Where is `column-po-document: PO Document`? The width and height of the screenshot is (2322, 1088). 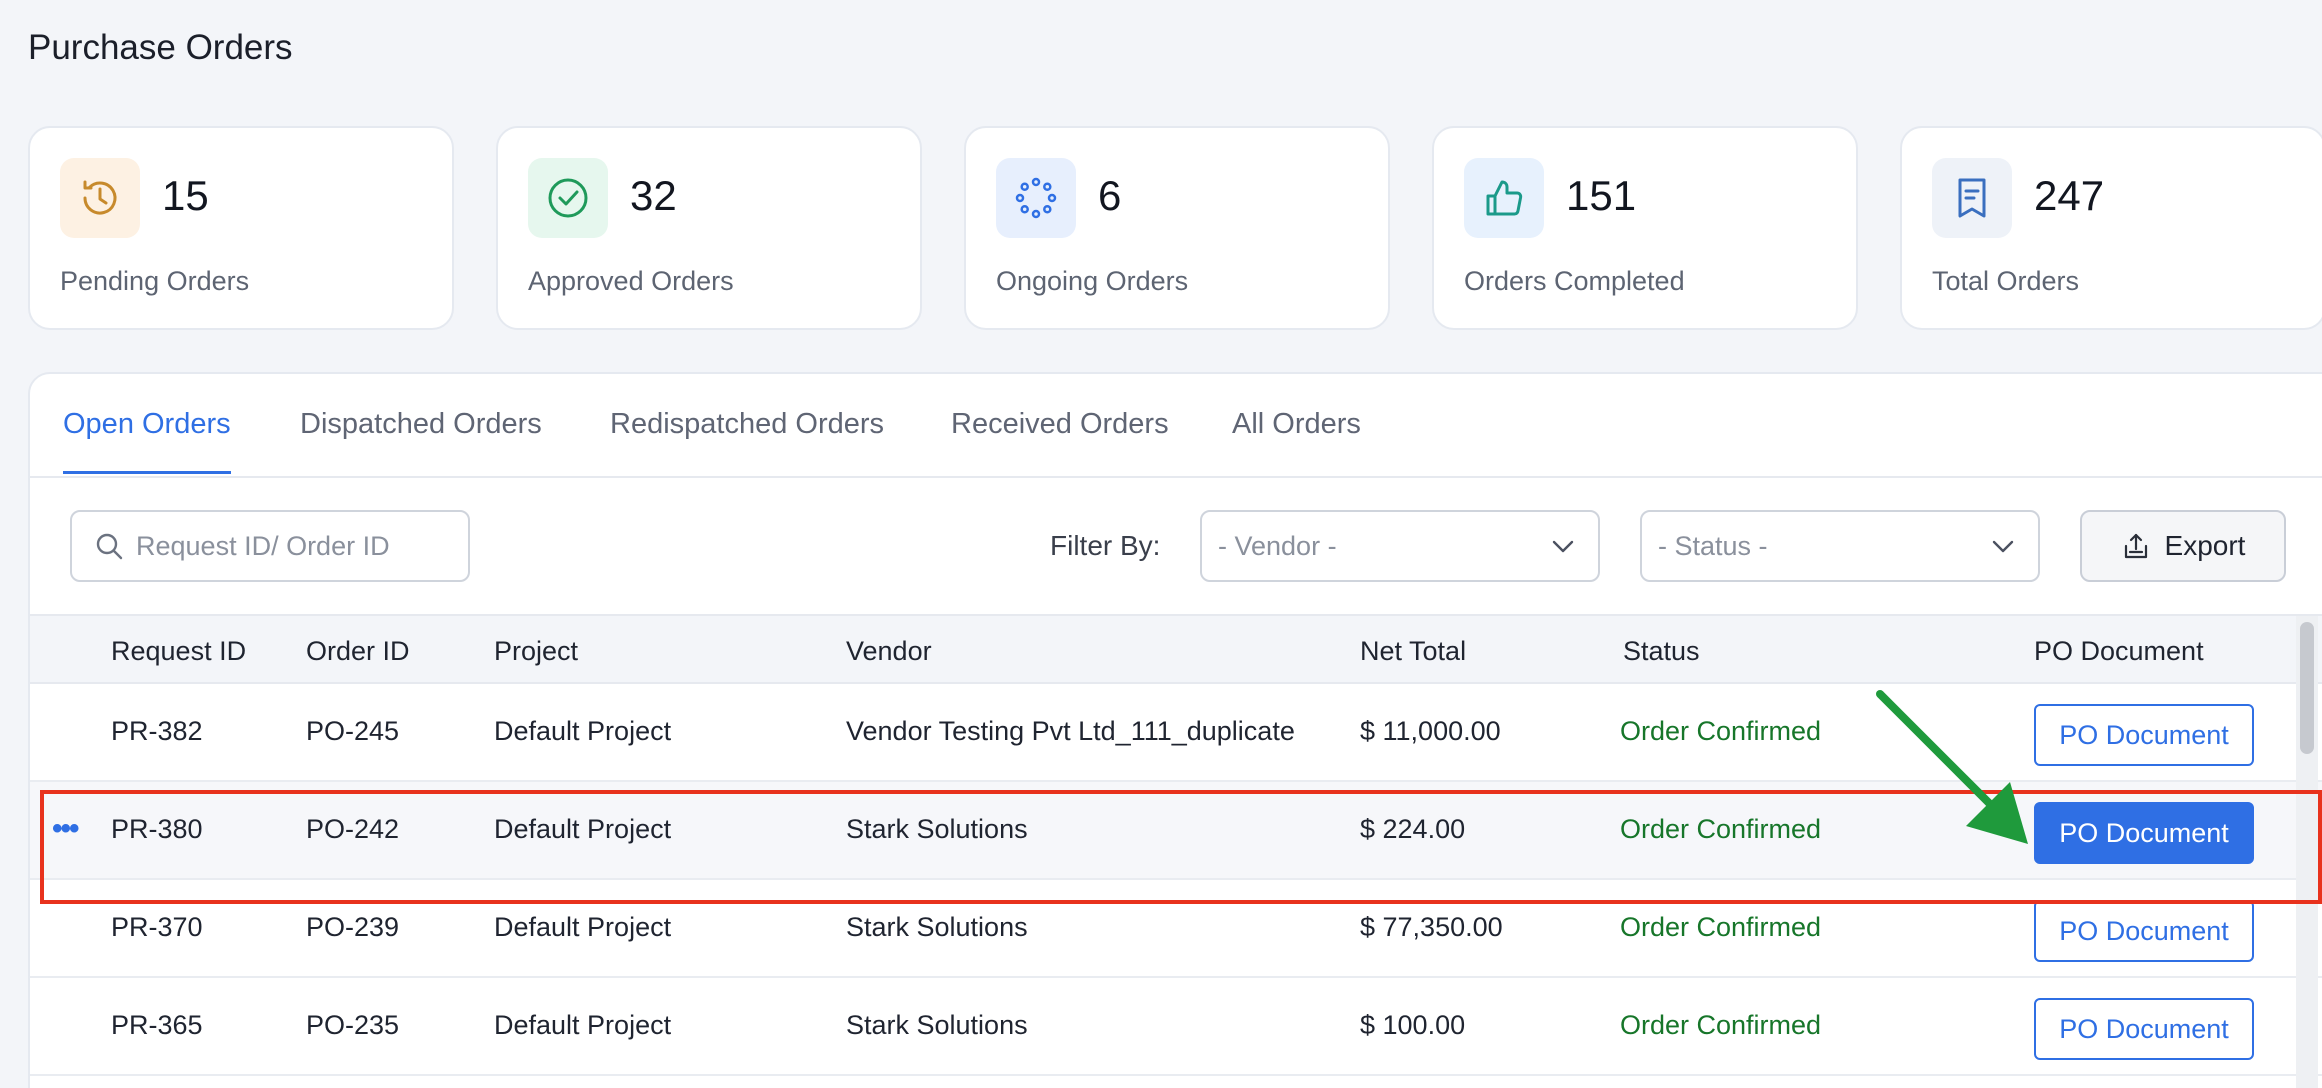
column-po-document: PO Document is located at coordinates (2119, 651).